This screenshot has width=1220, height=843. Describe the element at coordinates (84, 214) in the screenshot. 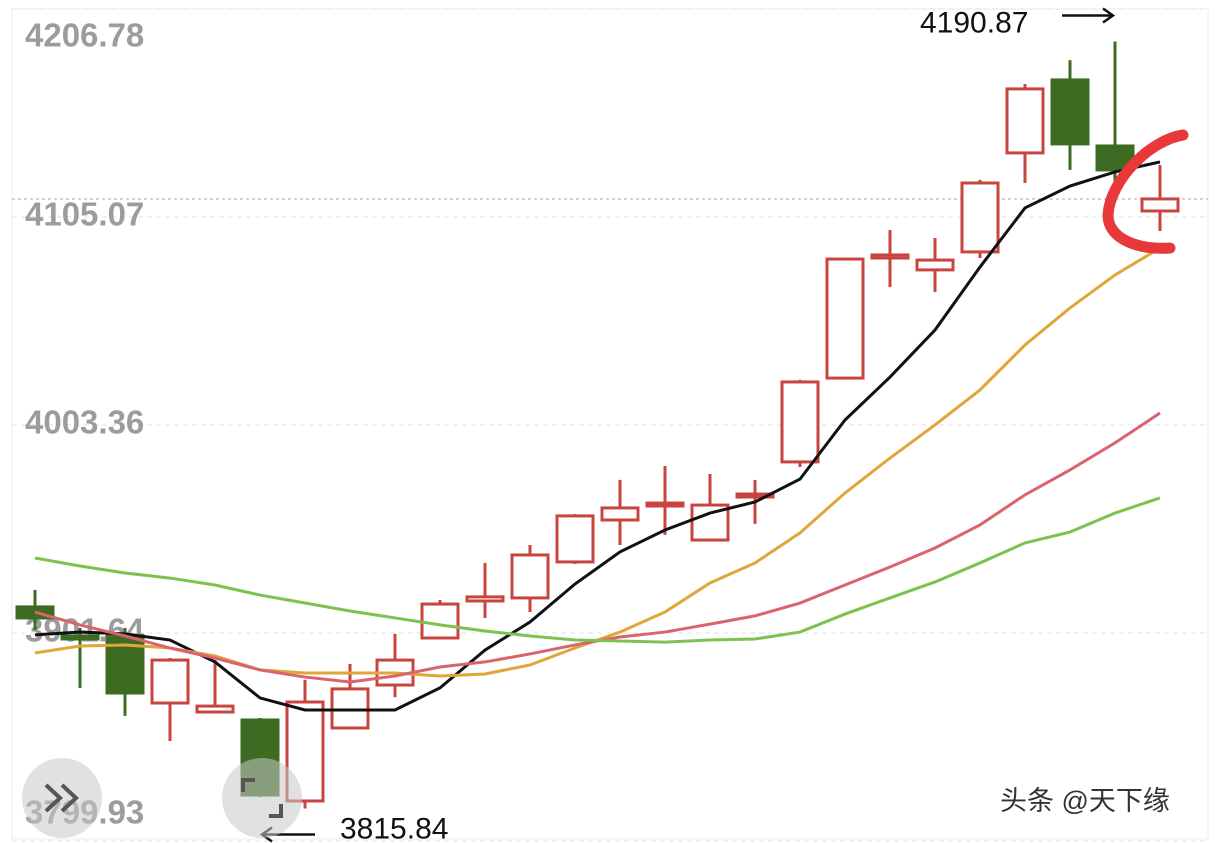

I see `y-tick-label: 4105.07` at that location.